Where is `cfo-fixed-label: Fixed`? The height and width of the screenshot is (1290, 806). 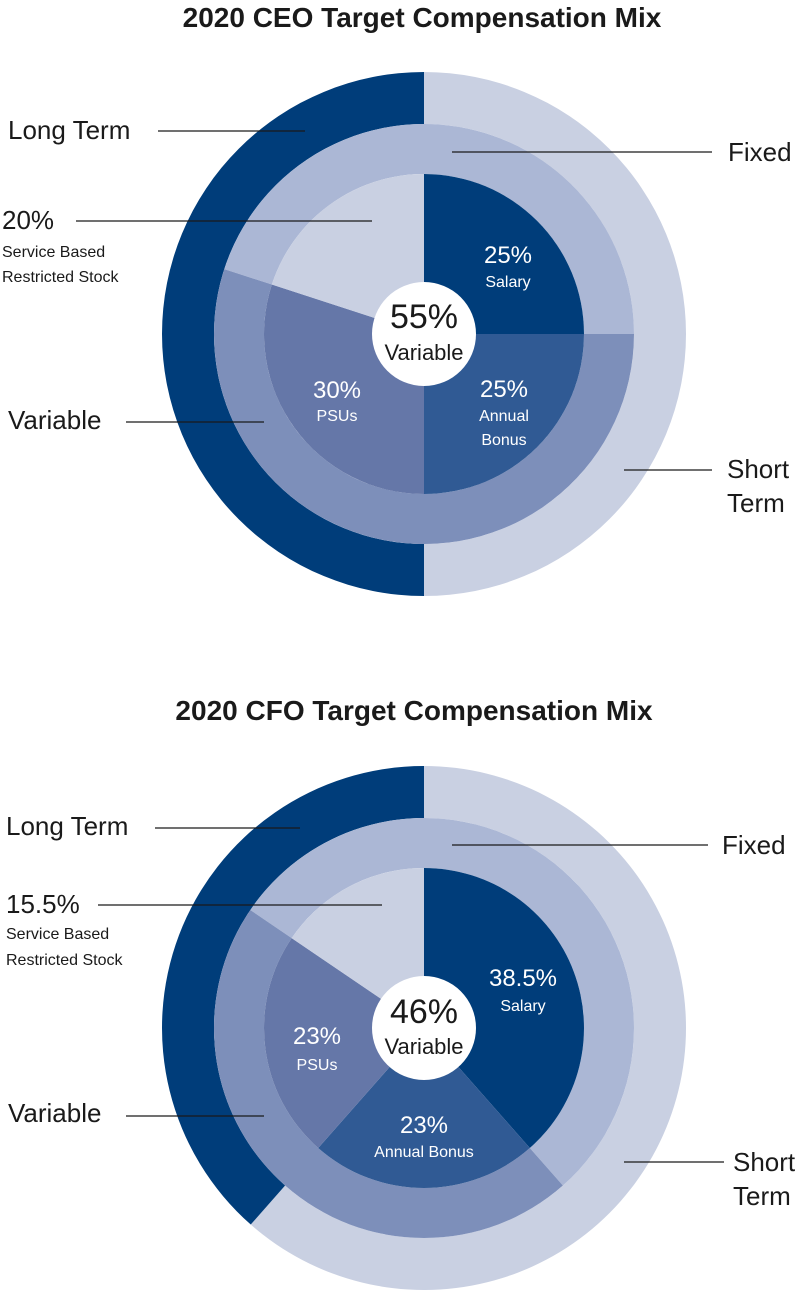
cfo-fixed-label: Fixed is located at coordinates (754, 845).